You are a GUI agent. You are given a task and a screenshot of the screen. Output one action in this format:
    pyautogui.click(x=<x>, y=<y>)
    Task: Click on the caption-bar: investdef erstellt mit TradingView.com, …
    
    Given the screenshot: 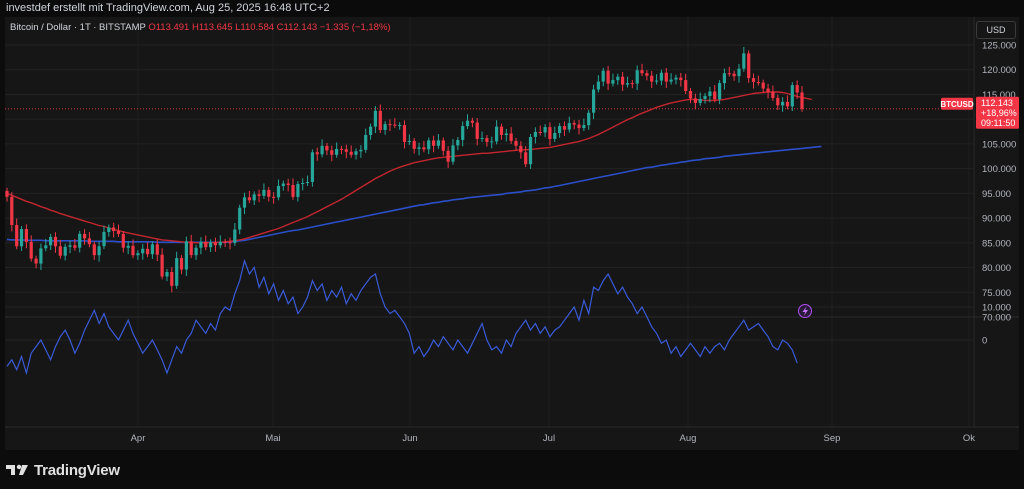 What is the action you would take?
    pyautogui.click(x=512, y=8)
    